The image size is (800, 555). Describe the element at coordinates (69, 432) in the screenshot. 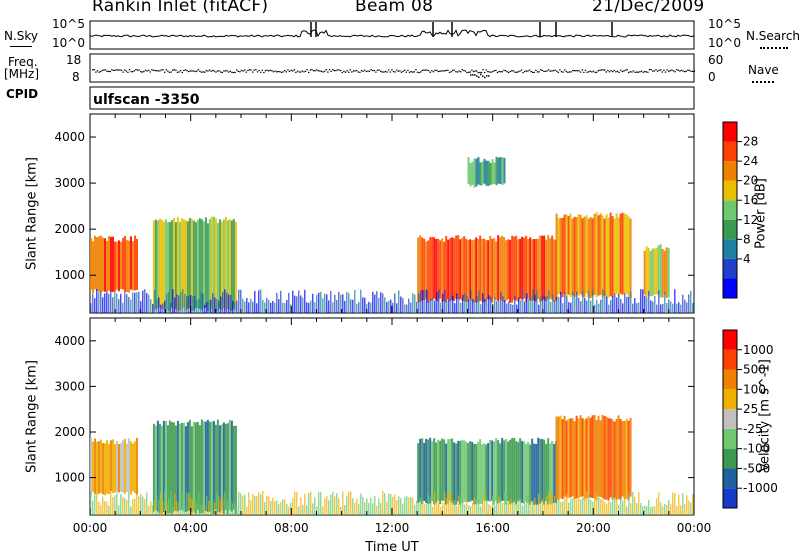

I see `y-tick-label: 2000` at that location.